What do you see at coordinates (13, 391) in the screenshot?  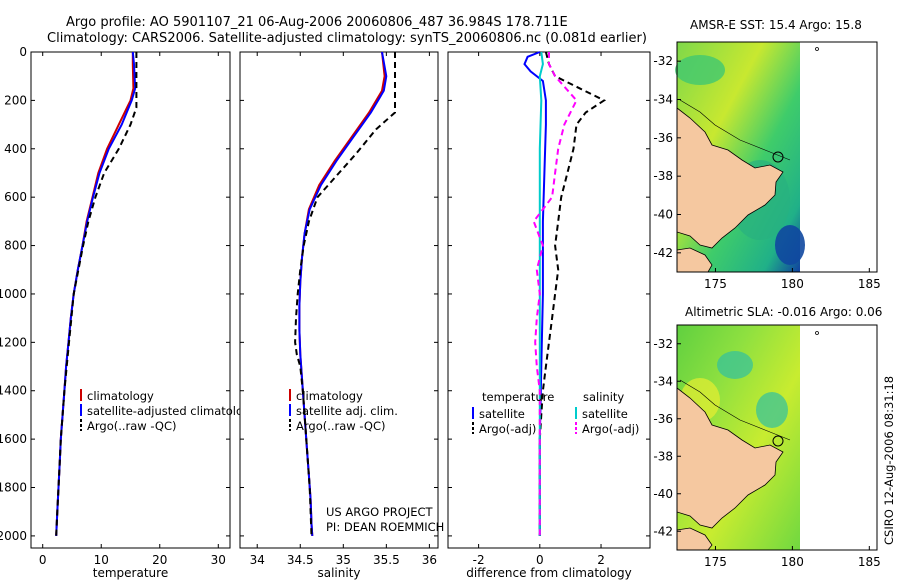 I see `y-tick-label: 1400` at bounding box center [13, 391].